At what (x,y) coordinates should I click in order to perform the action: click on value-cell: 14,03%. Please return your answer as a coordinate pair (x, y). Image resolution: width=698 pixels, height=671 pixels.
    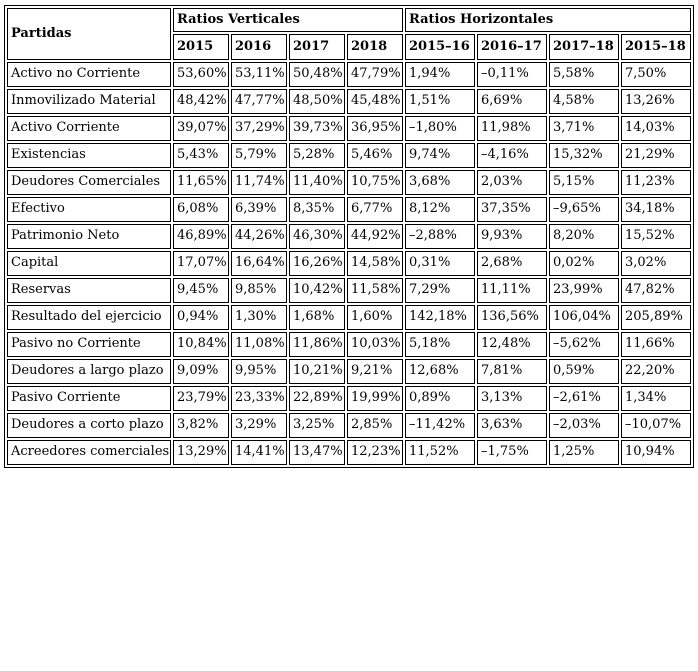
    Looking at the image, I should click on (656, 128).